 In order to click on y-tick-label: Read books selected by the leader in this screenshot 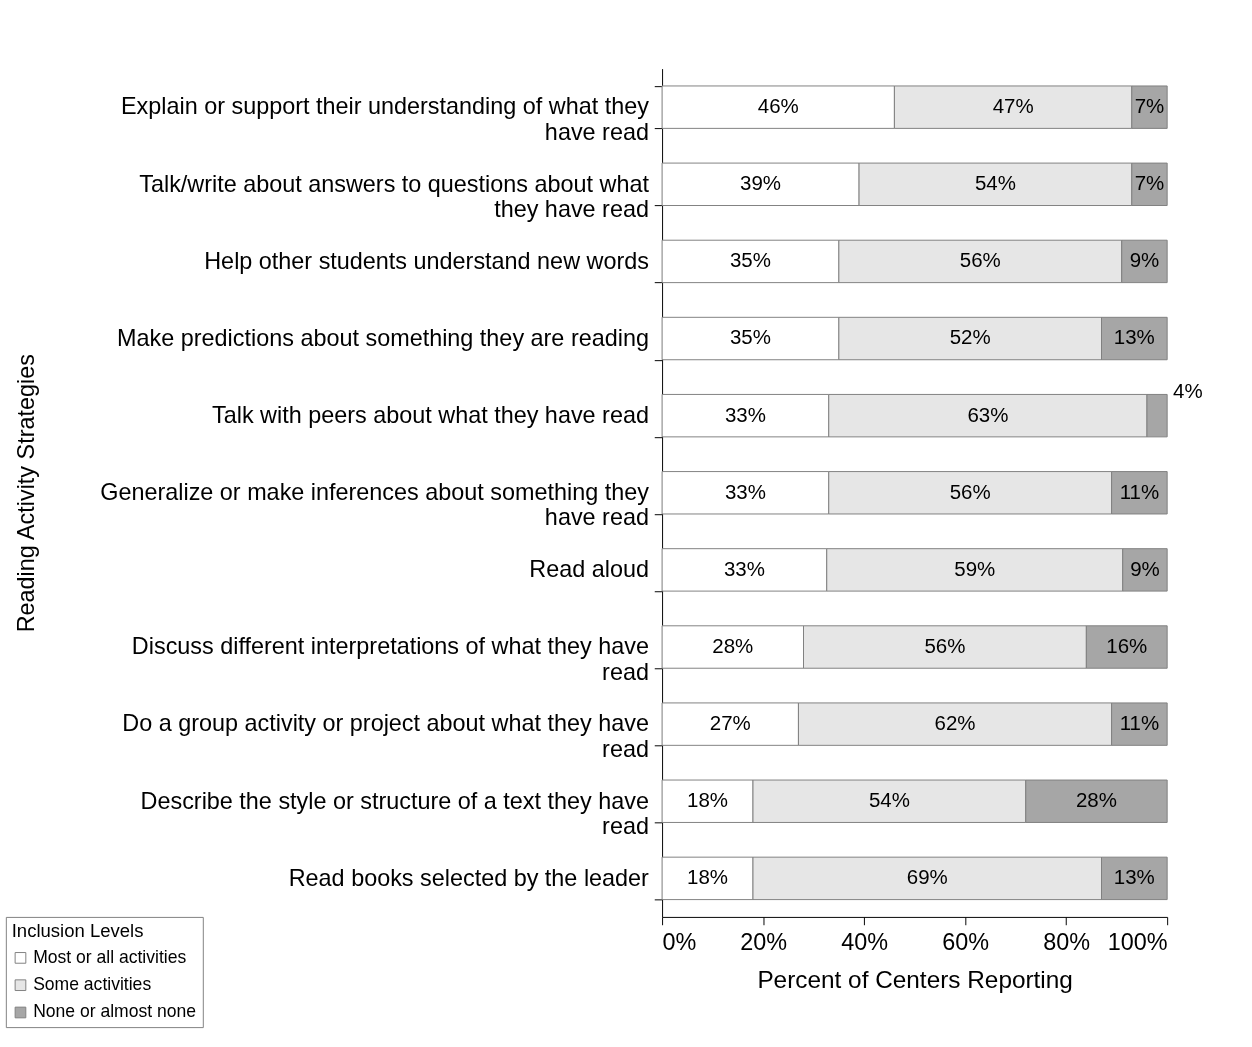, I will do `click(469, 877)`.